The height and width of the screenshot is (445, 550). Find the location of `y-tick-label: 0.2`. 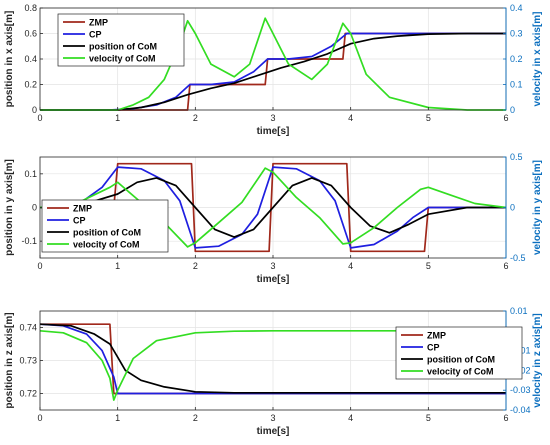

y-tick-label: 0.2 is located at coordinates (30, 85).